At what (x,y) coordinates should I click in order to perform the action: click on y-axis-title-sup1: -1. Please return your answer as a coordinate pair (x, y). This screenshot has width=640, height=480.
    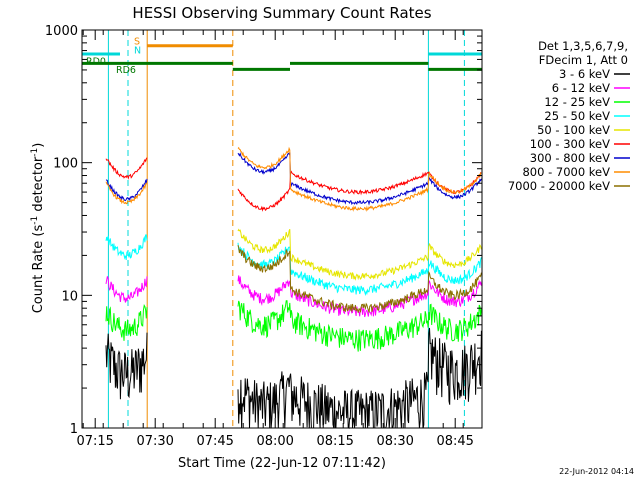
    Looking at the image, I should click on (35, 220).